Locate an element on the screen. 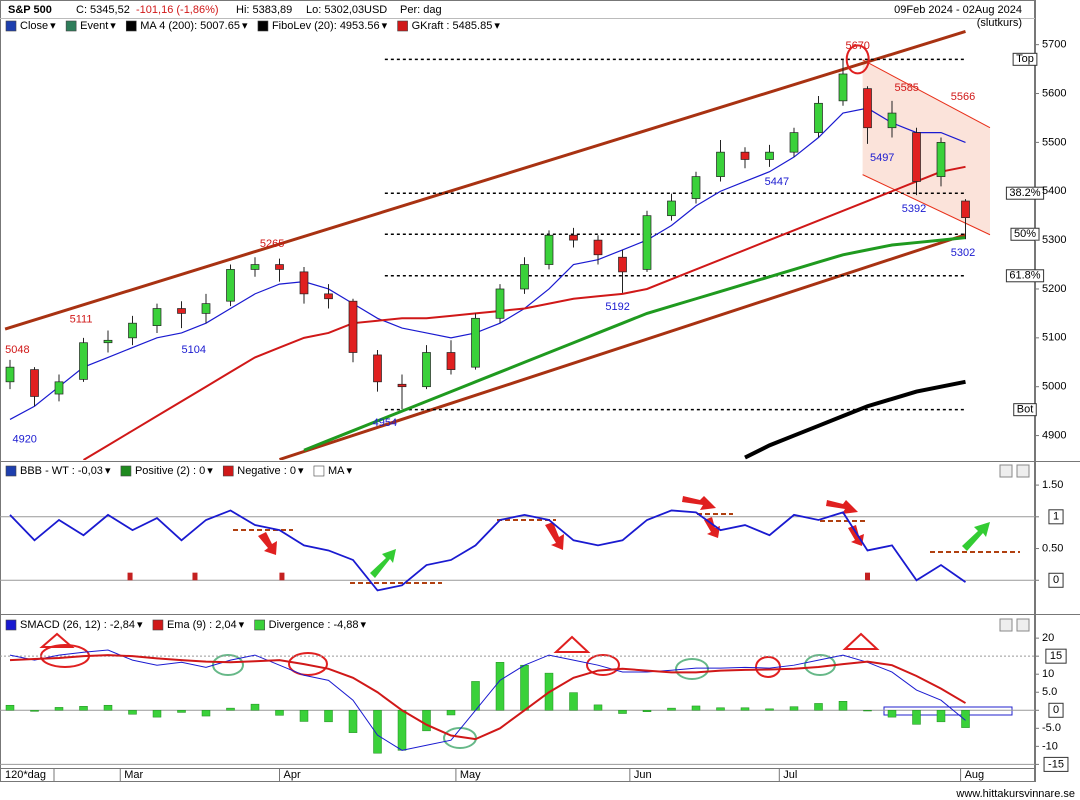  legend-label: Positive (2) : 0 is located at coordinates (170, 471).